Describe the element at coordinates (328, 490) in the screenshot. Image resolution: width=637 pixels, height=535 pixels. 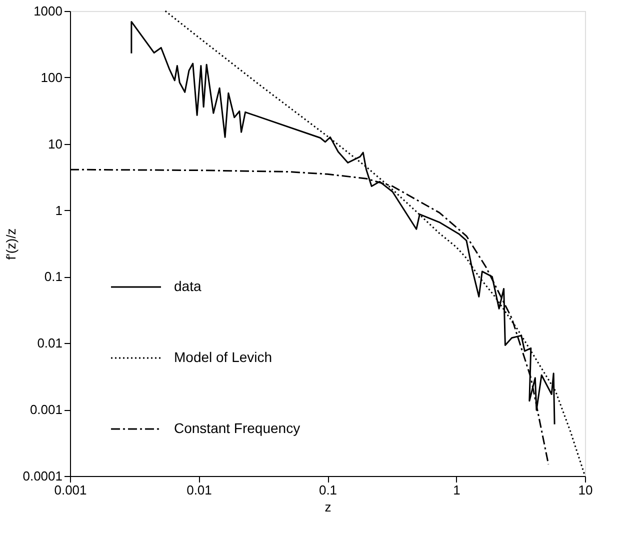
I see `x-tick-label: 0.1` at that location.